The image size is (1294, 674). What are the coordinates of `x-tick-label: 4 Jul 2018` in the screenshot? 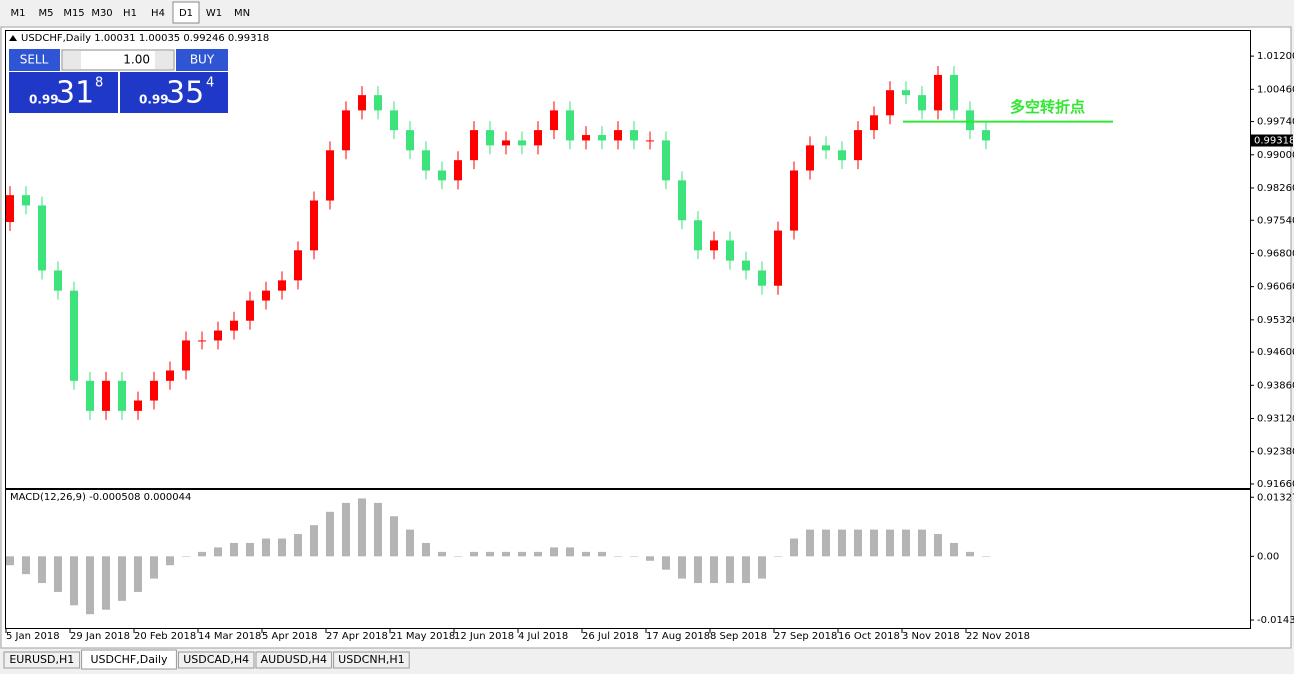 It's located at (543, 636).